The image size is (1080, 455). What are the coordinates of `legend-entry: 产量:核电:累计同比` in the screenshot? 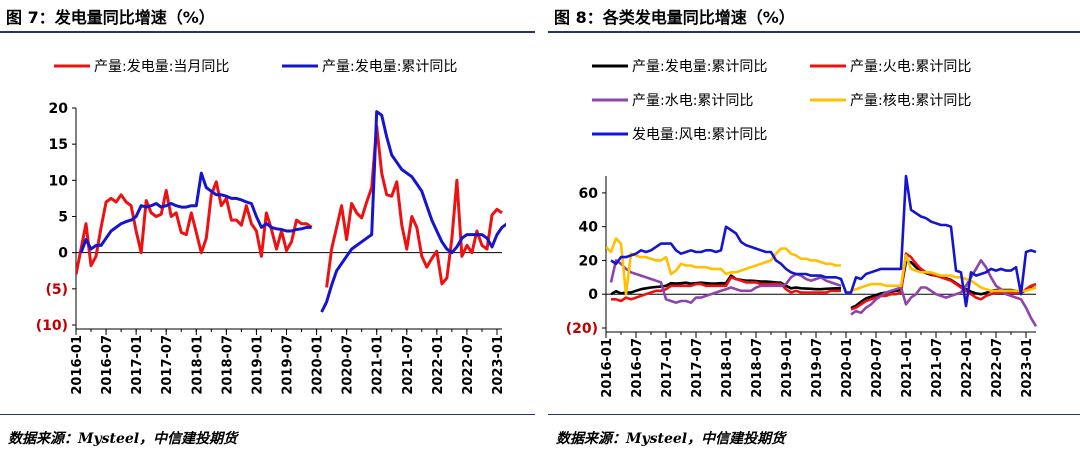 It's located at (890, 101).